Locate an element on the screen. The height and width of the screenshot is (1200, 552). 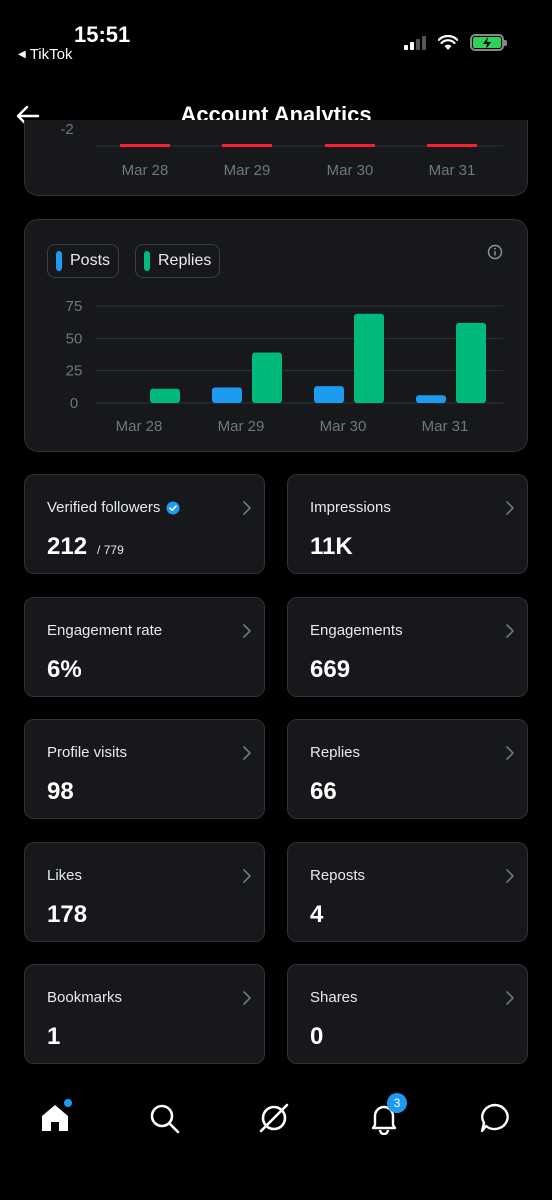
y-tick-label: 75 is located at coordinates (74, 306).